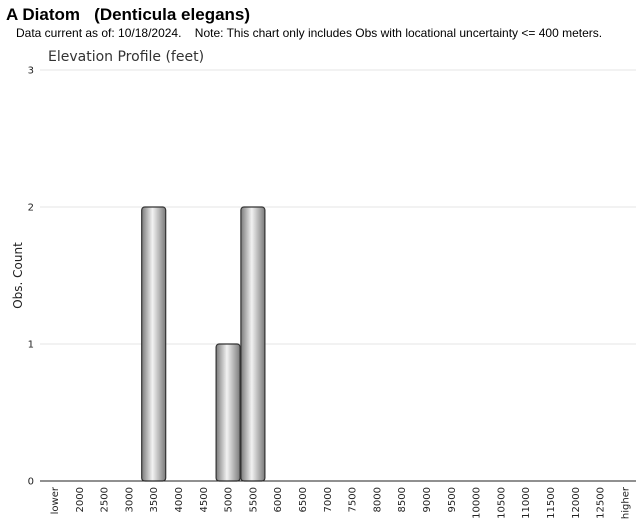  I want to click on x-tick-label: 3000, so click(129, 499).